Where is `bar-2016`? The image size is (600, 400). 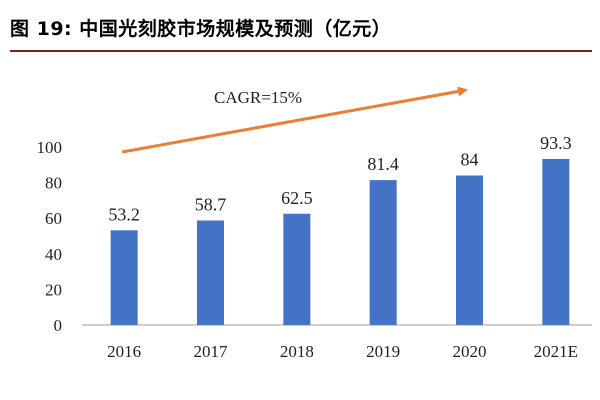 bar-2016 is located at coordinates (124, 277).